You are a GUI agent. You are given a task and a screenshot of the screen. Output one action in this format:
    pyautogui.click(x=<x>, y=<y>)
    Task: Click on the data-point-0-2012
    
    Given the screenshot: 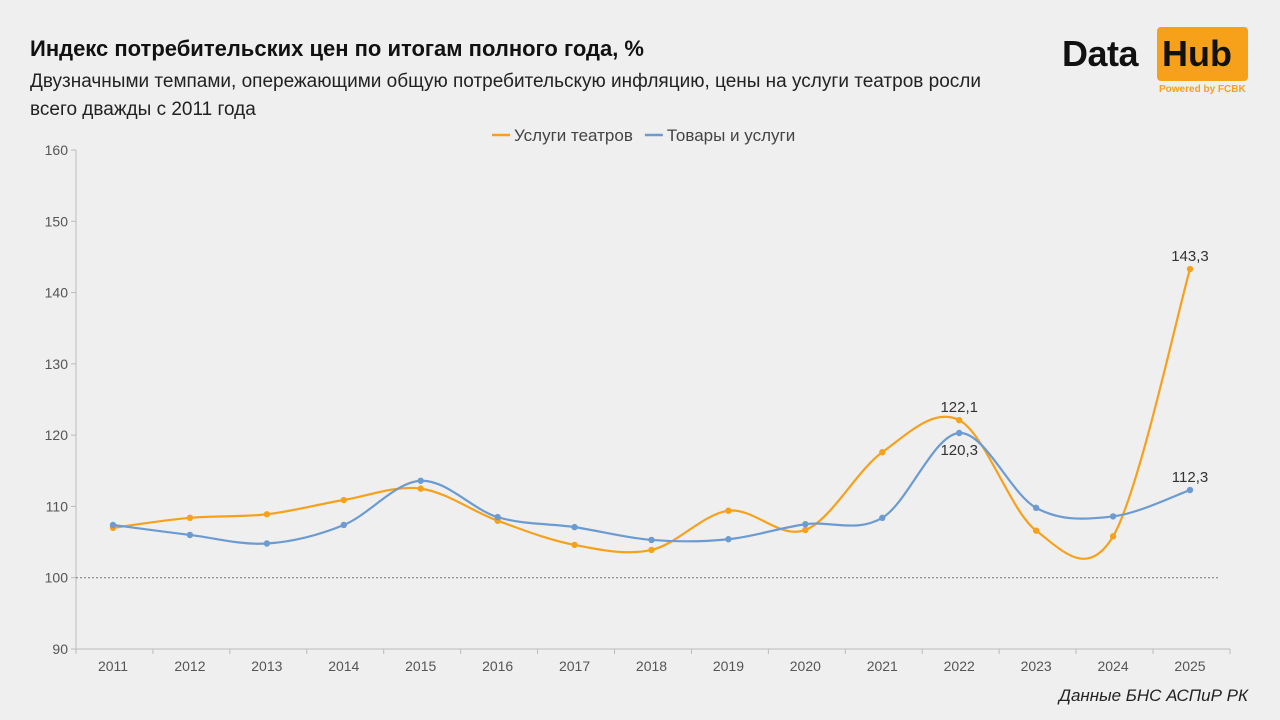 What is the action you would take?
    pyautogui.click(x=190, y=518)
    